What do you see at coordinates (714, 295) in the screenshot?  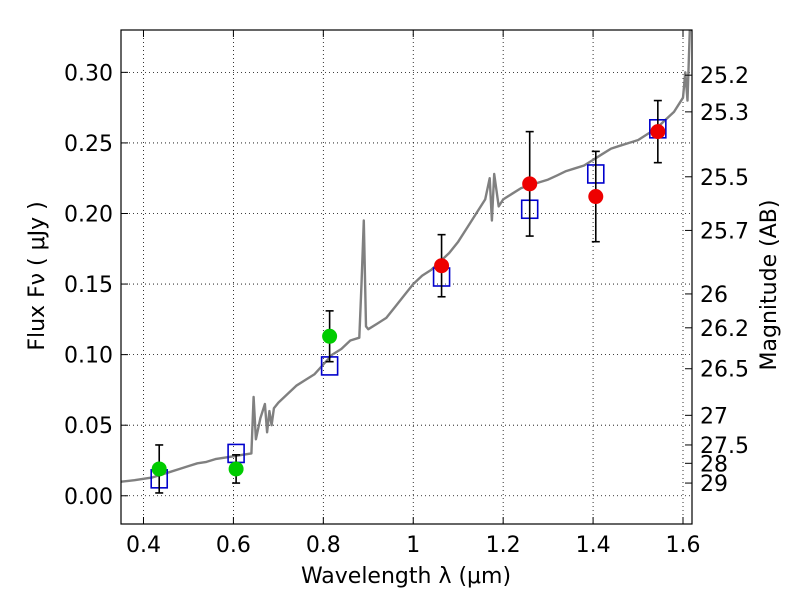 I see `magnitude-tick-label: 26` at bounding box center [714, 295].